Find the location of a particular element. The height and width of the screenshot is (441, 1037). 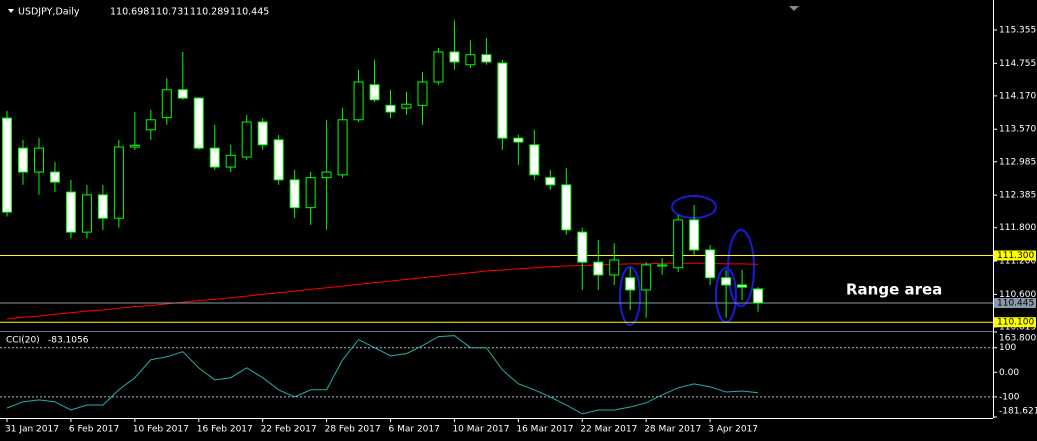

y-tick-label: 113.570 is located at coordinates (1017, 130).